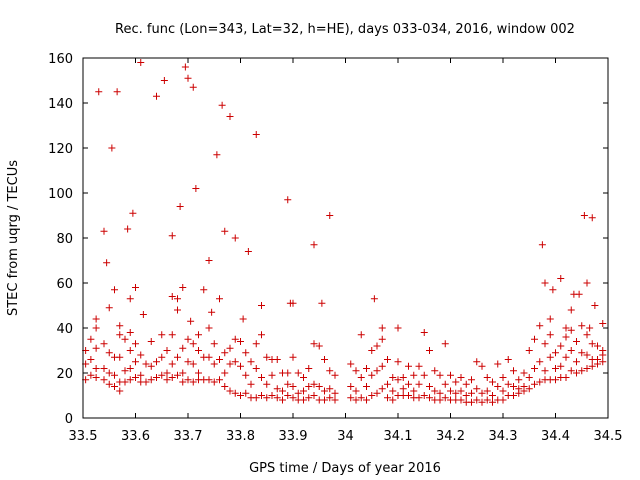 The width and height of the screenshot is (640, 480). Describe the element at coordinates (135, 436) in the screenshot. I see `x-tick-label: 33.6` at that location.